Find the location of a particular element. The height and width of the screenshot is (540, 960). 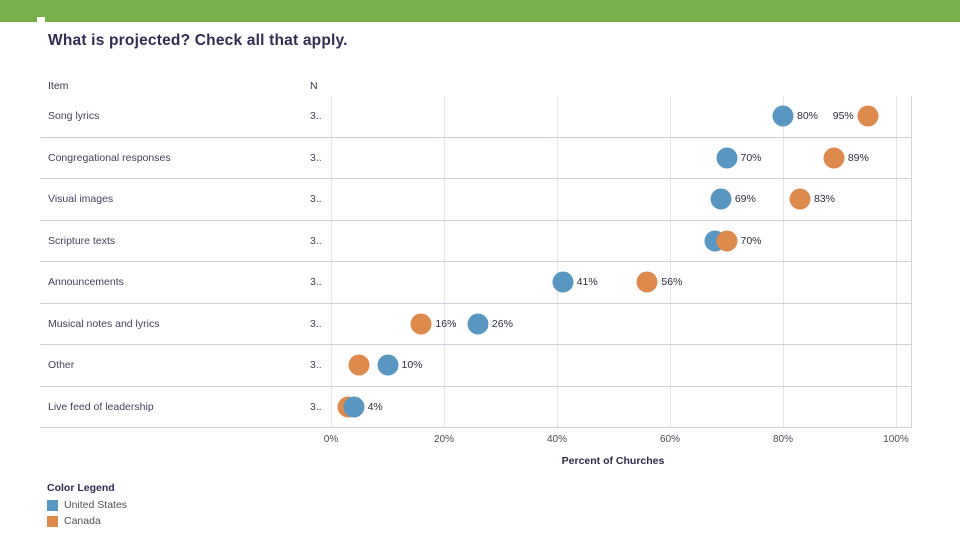

point-value-label: 10% is located at coordinates (412, 365).